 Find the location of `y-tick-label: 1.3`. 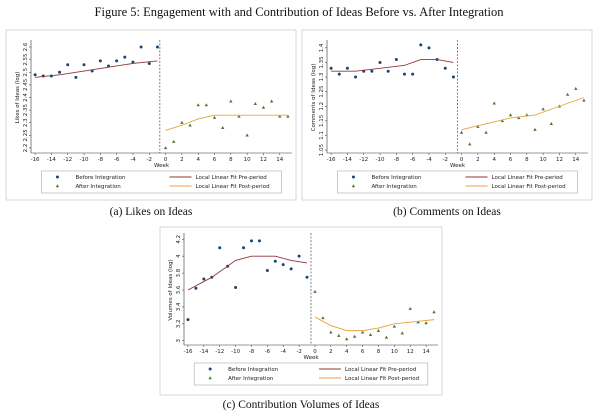

y-tick-label: 1.3 is located at coordinates (322, 76).